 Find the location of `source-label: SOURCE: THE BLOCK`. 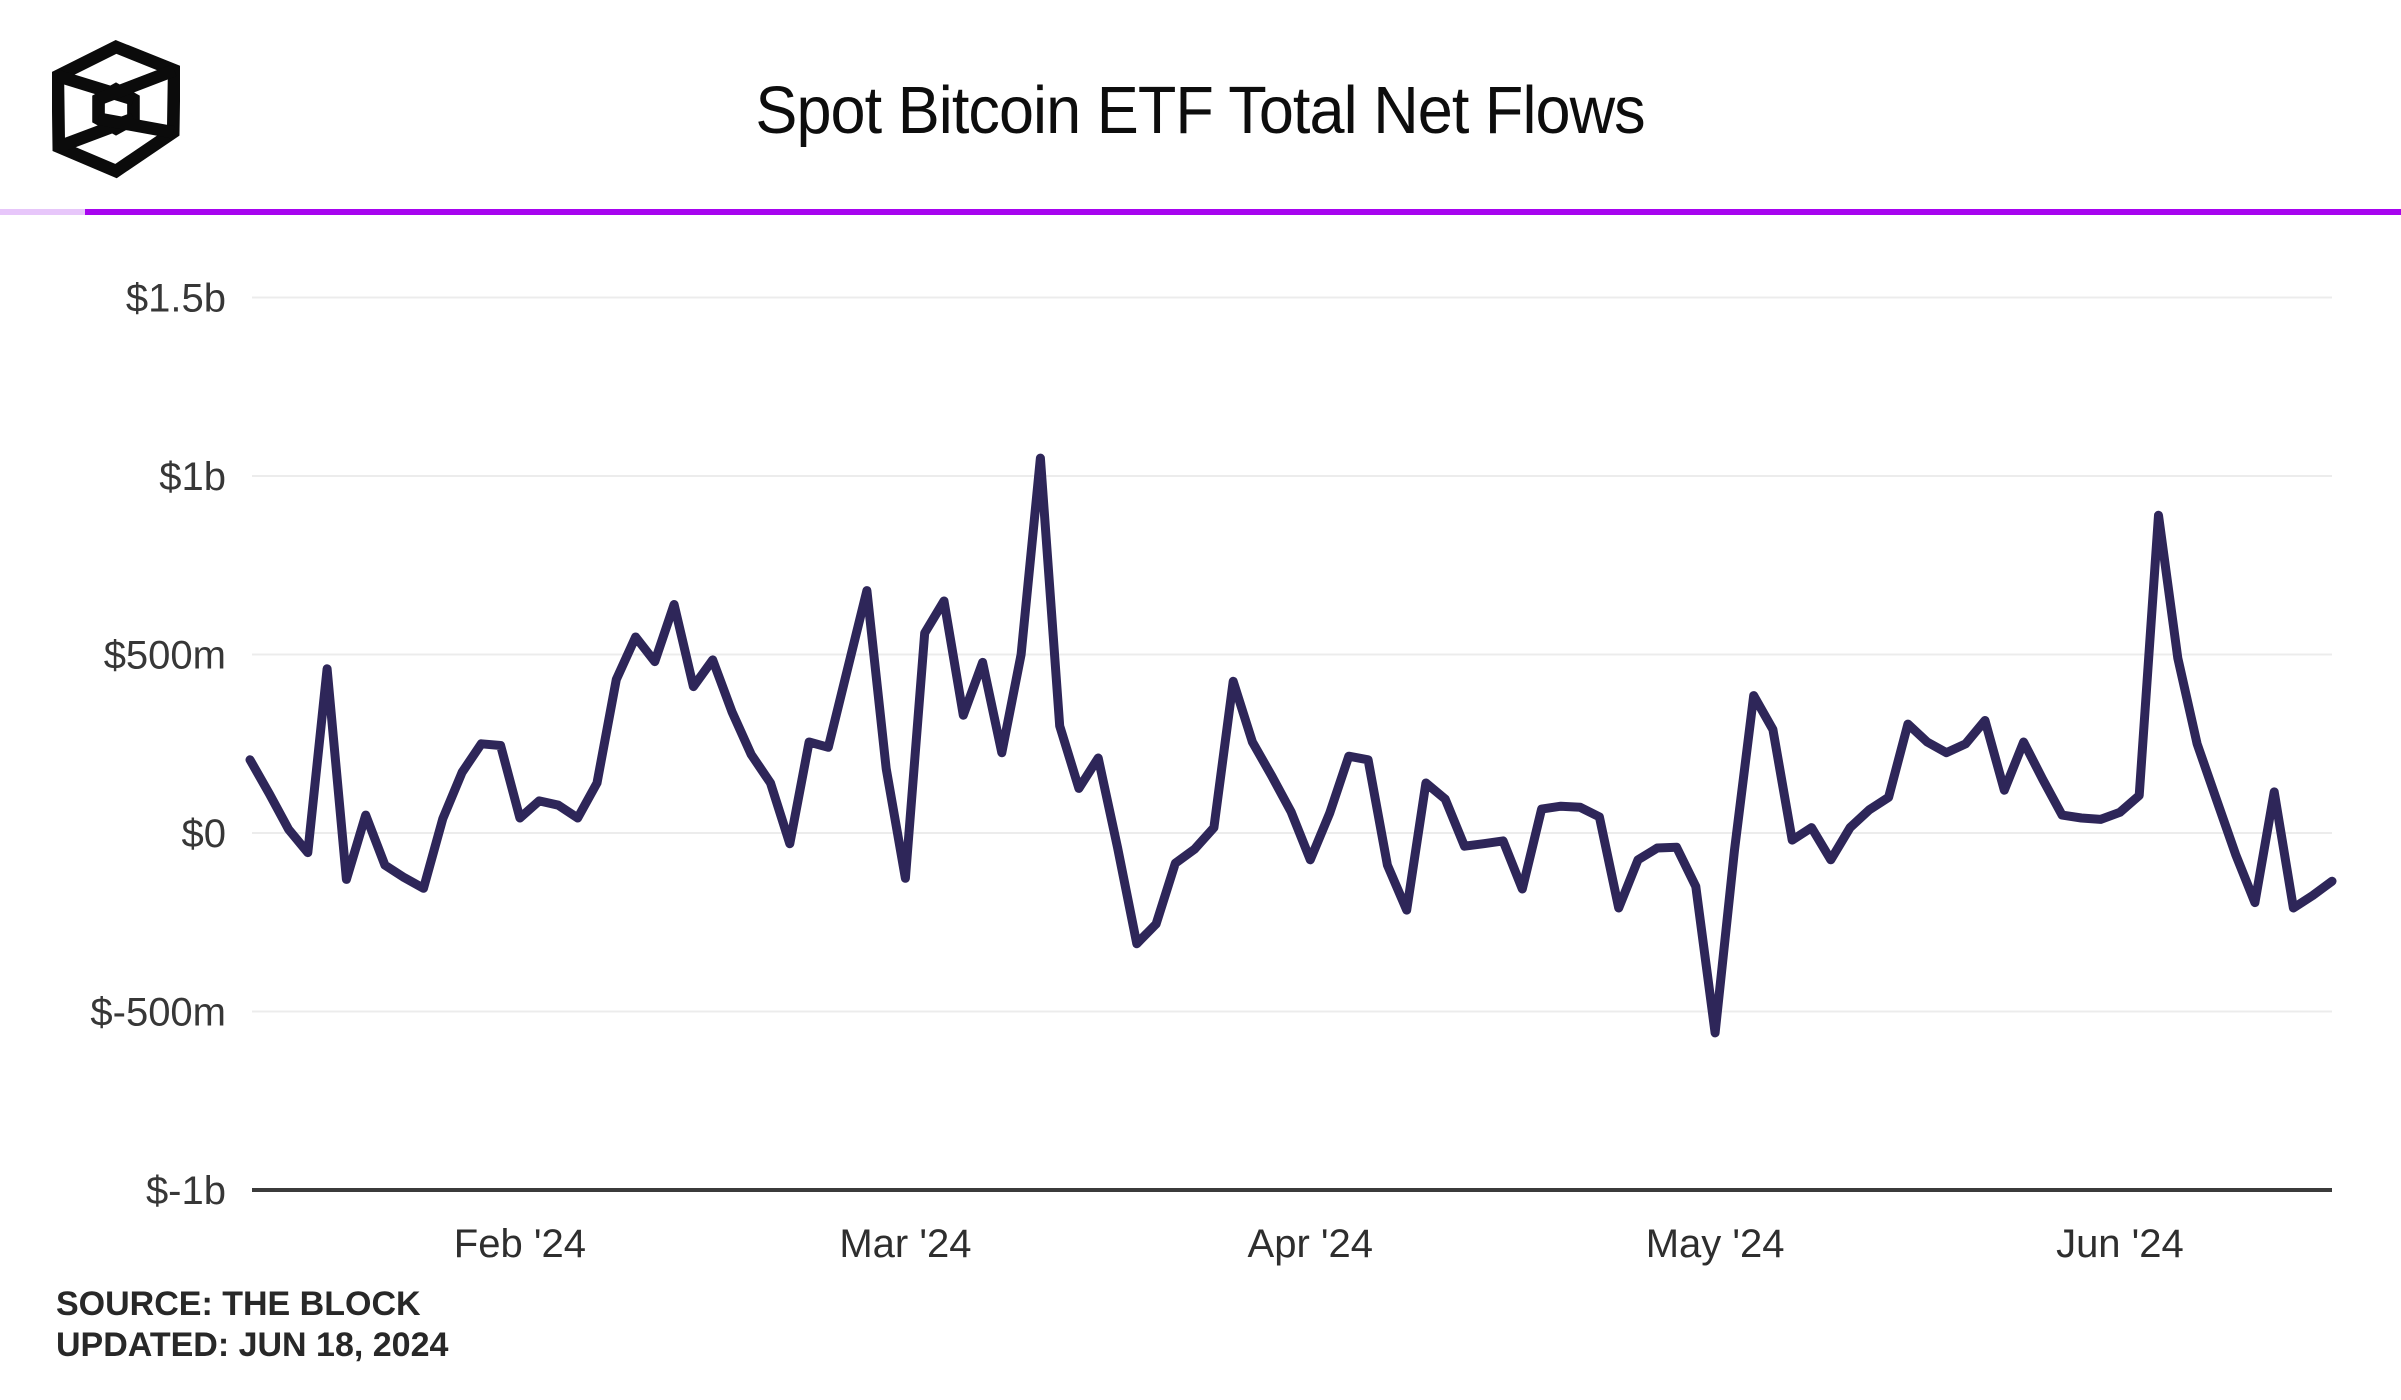

source-label: SOURCE: THE BLOCK is located at coordinates (238, 1304).